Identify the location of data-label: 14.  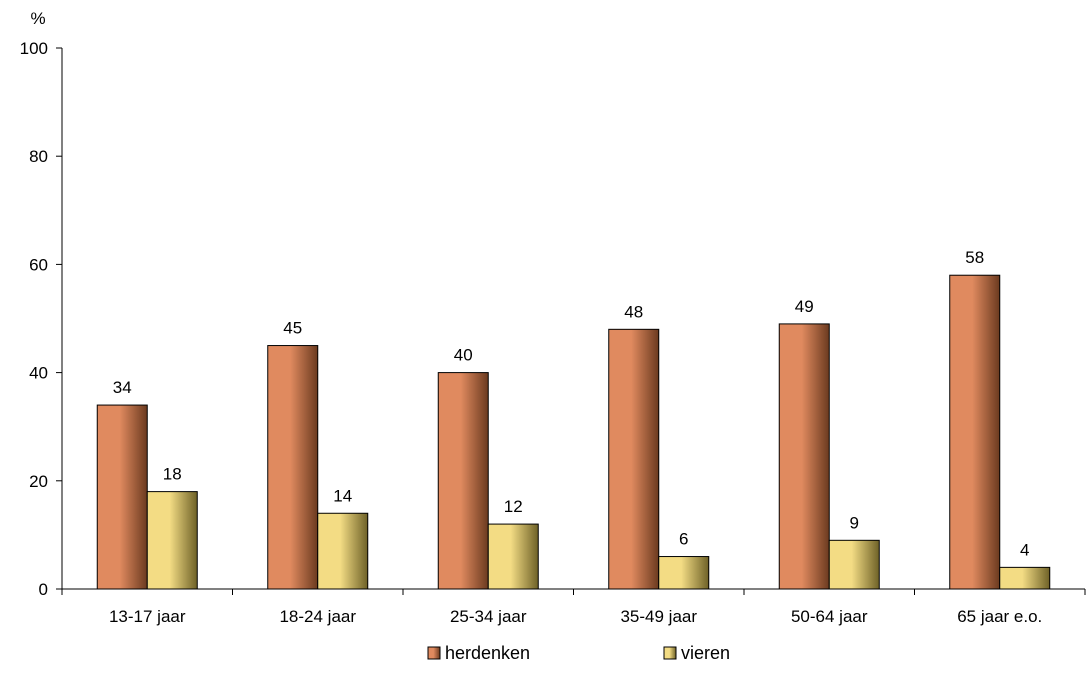
(342, 495).